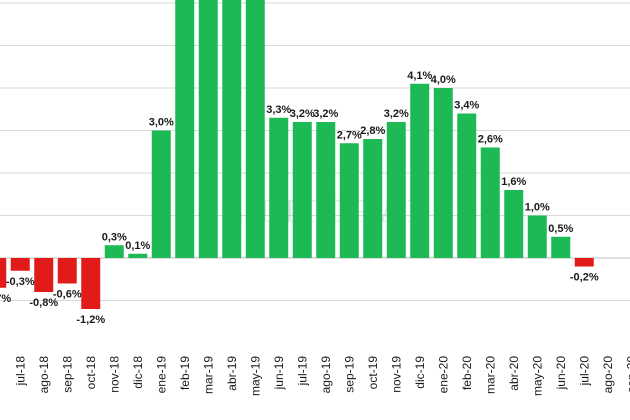  What do you see at coordinates (302, 371) in the screenshot?
I see `tick-label: jul-19` at bounding box center [302, 371].